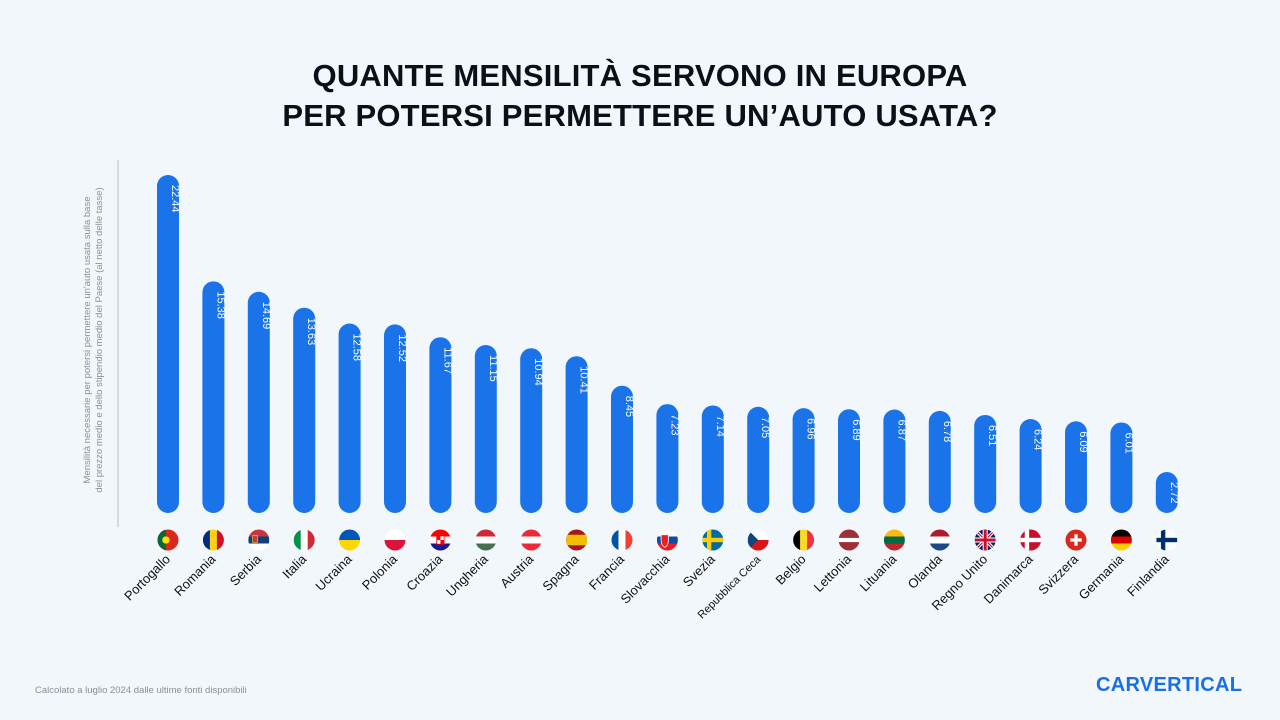 The image size is (1280, 720). Describe the element at coordinates (985, 540) in the screenshot. I see `uk-flag` at that location.